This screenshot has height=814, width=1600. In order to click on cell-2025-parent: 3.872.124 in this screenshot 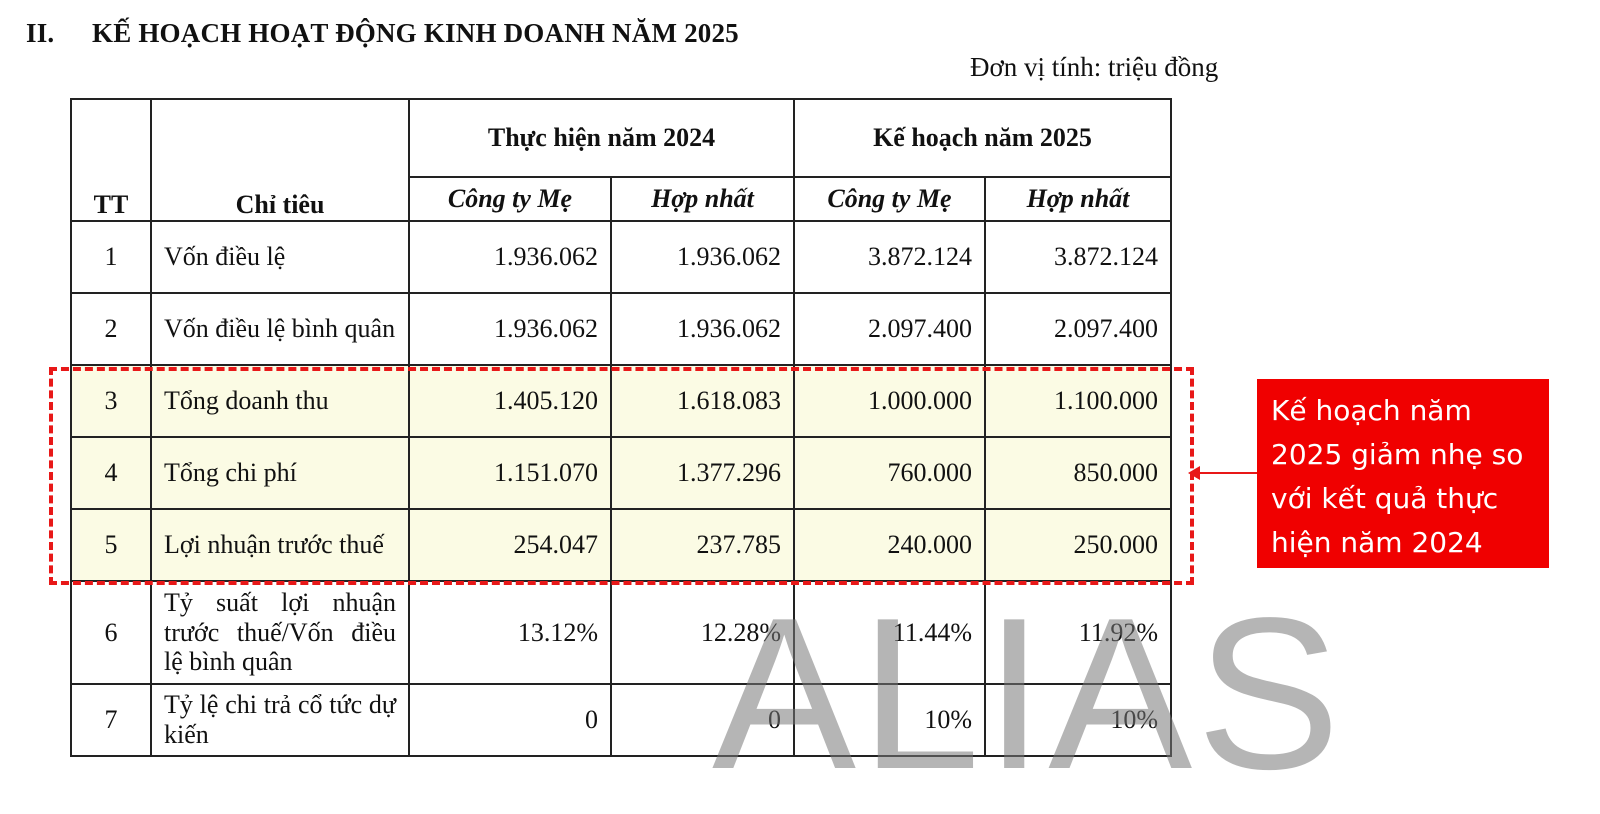, I will do `click(889, 257)`.